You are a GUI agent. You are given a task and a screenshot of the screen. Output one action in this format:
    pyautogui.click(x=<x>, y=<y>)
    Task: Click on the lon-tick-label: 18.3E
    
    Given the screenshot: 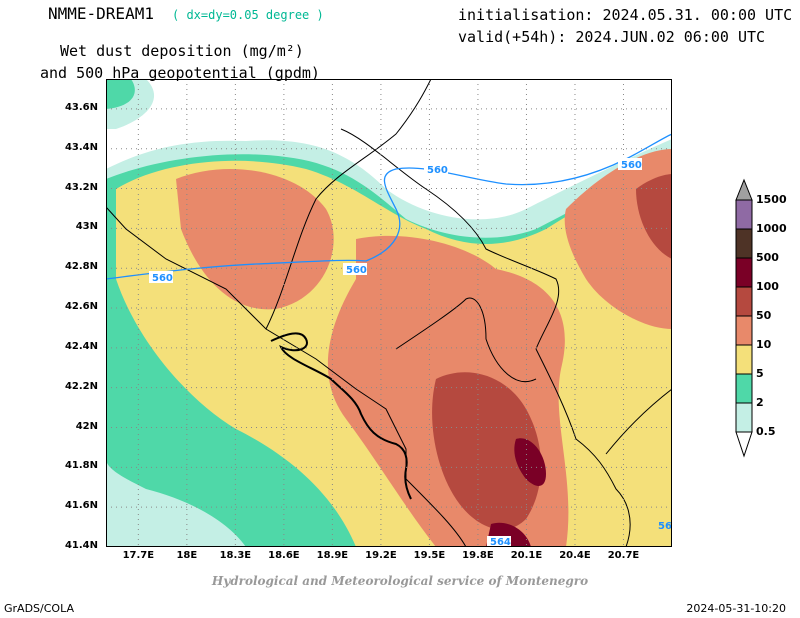 What is the action you would take?
    pyautogui.click(x=235, y=555)
    